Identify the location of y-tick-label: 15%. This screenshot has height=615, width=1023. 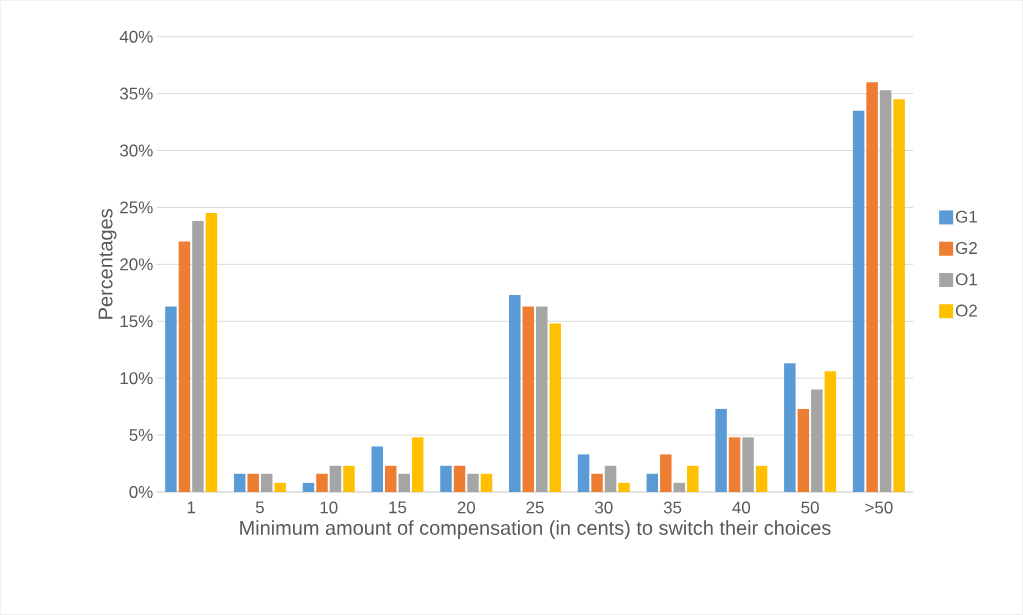
(136, 321).